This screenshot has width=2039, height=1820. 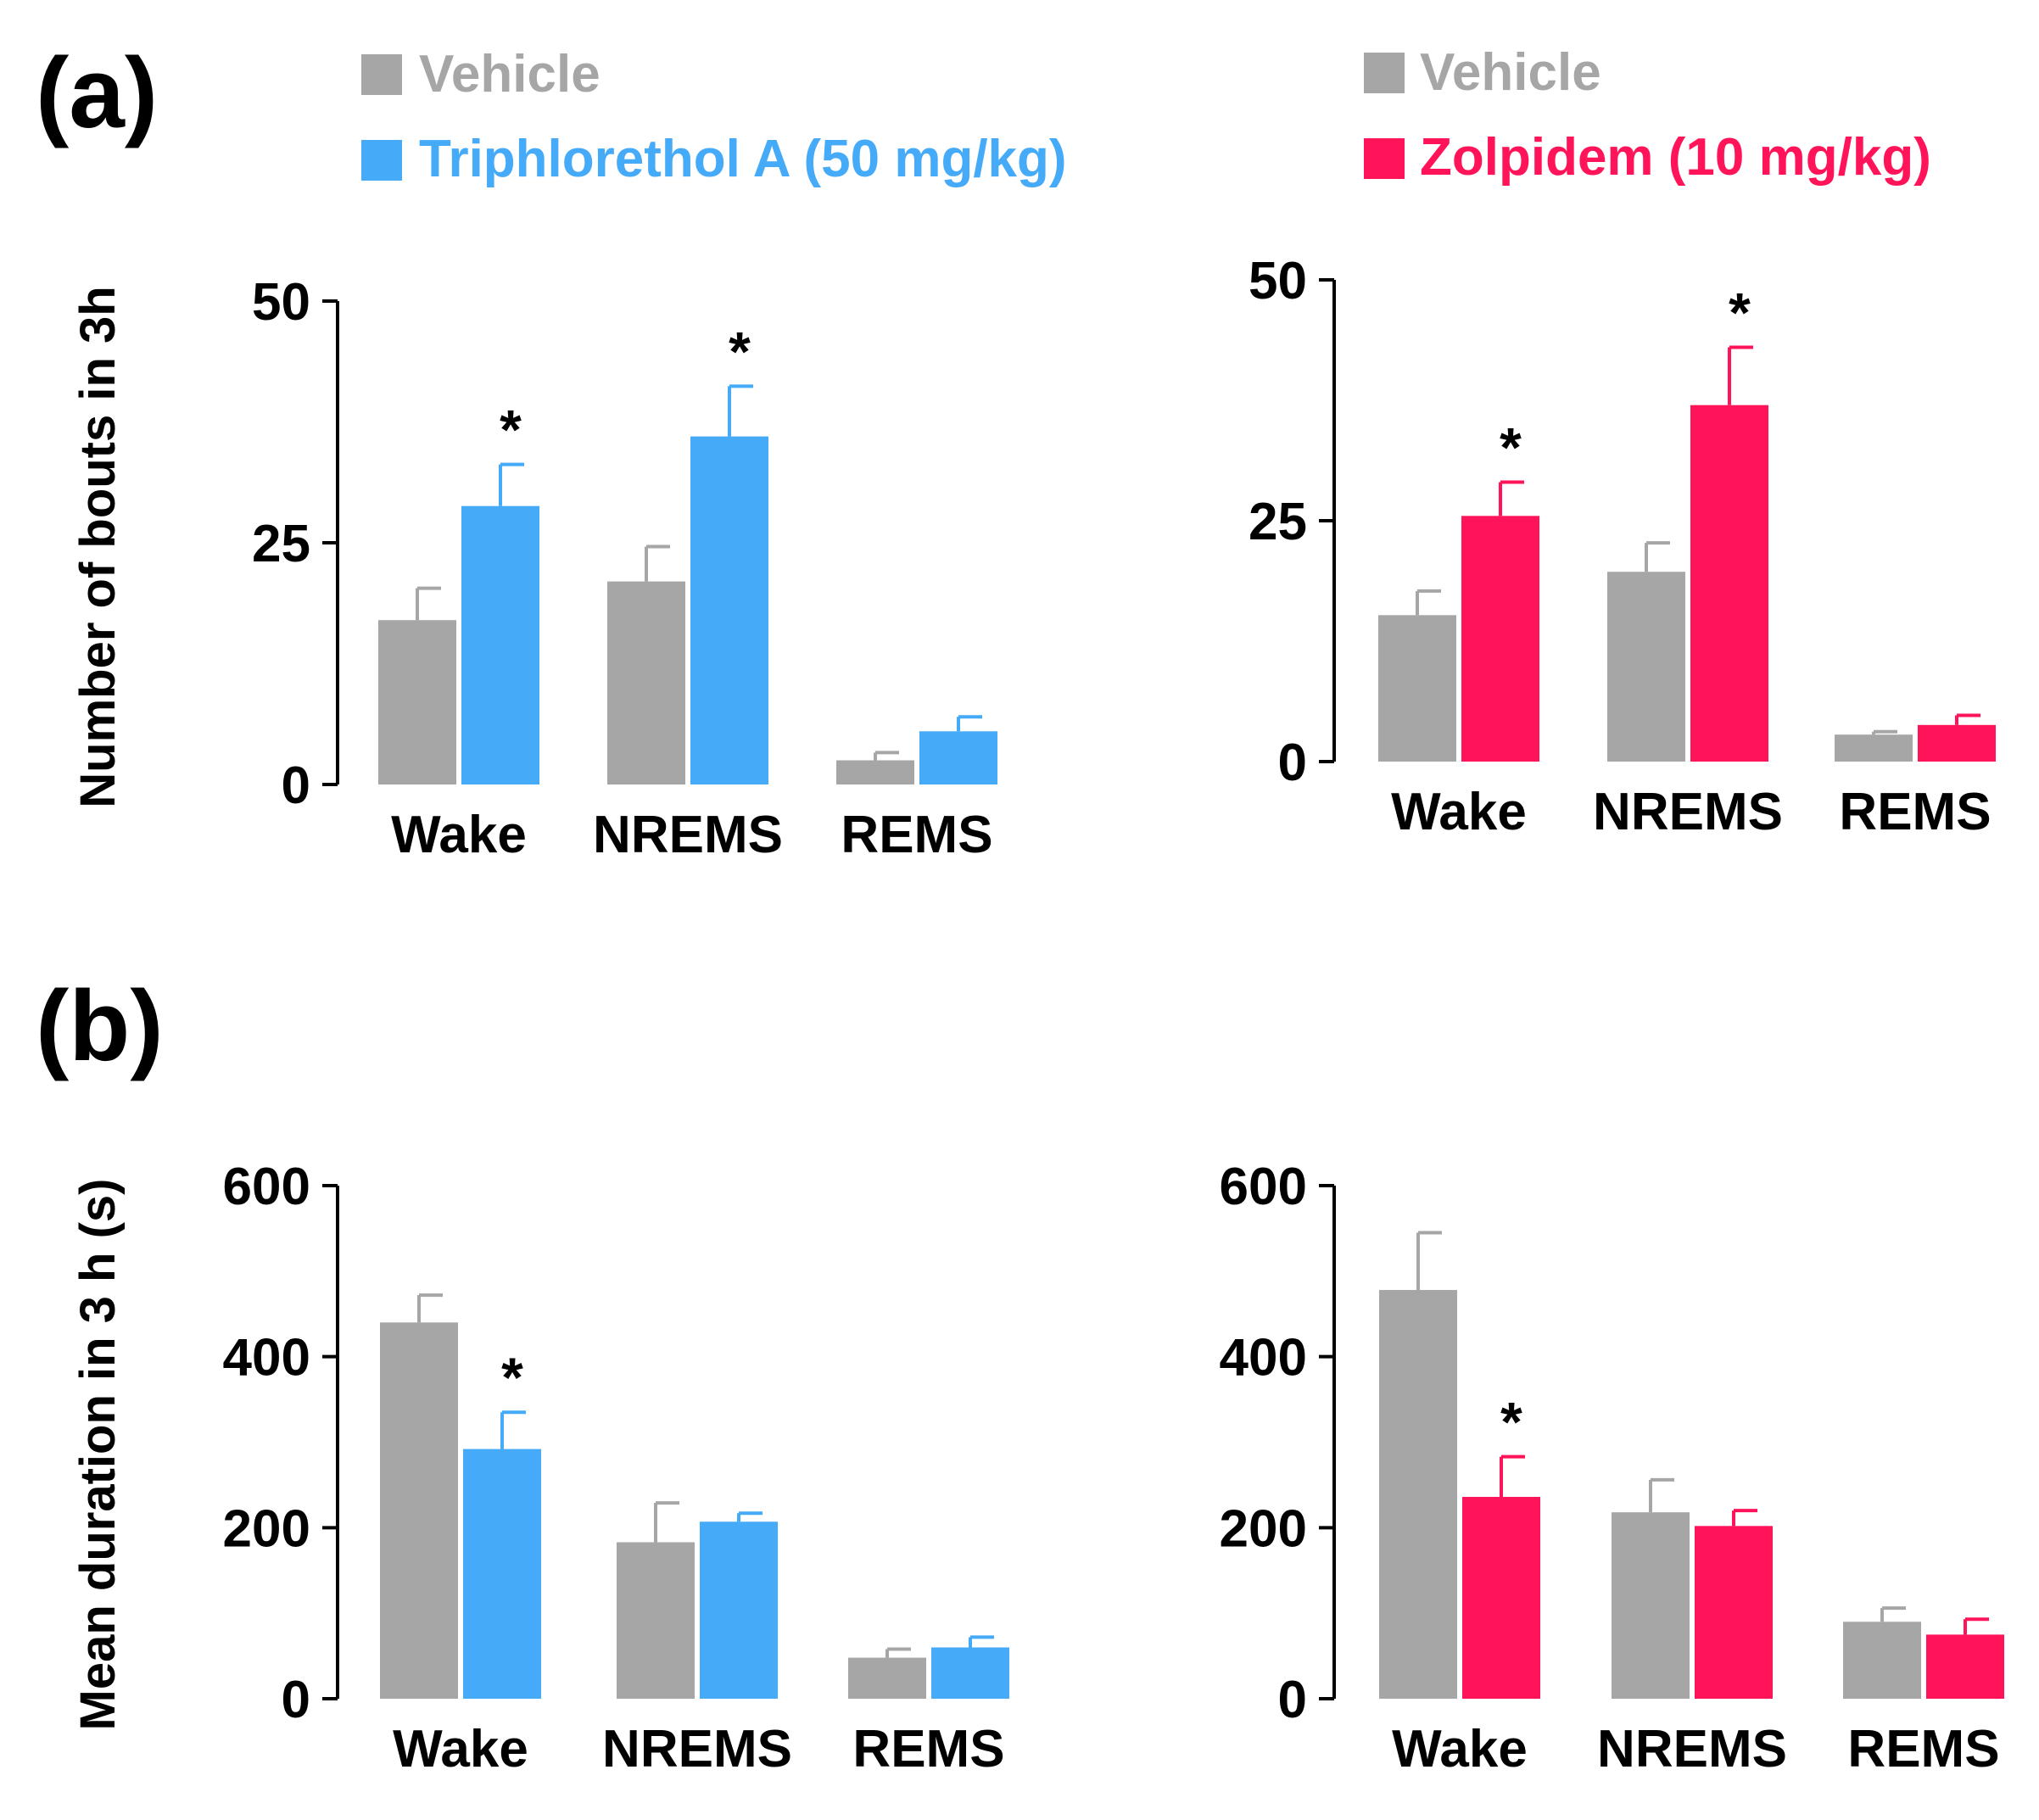 I want to click on legend-right-vehicle-label: Vehicle, so click(x=1510, y=72).